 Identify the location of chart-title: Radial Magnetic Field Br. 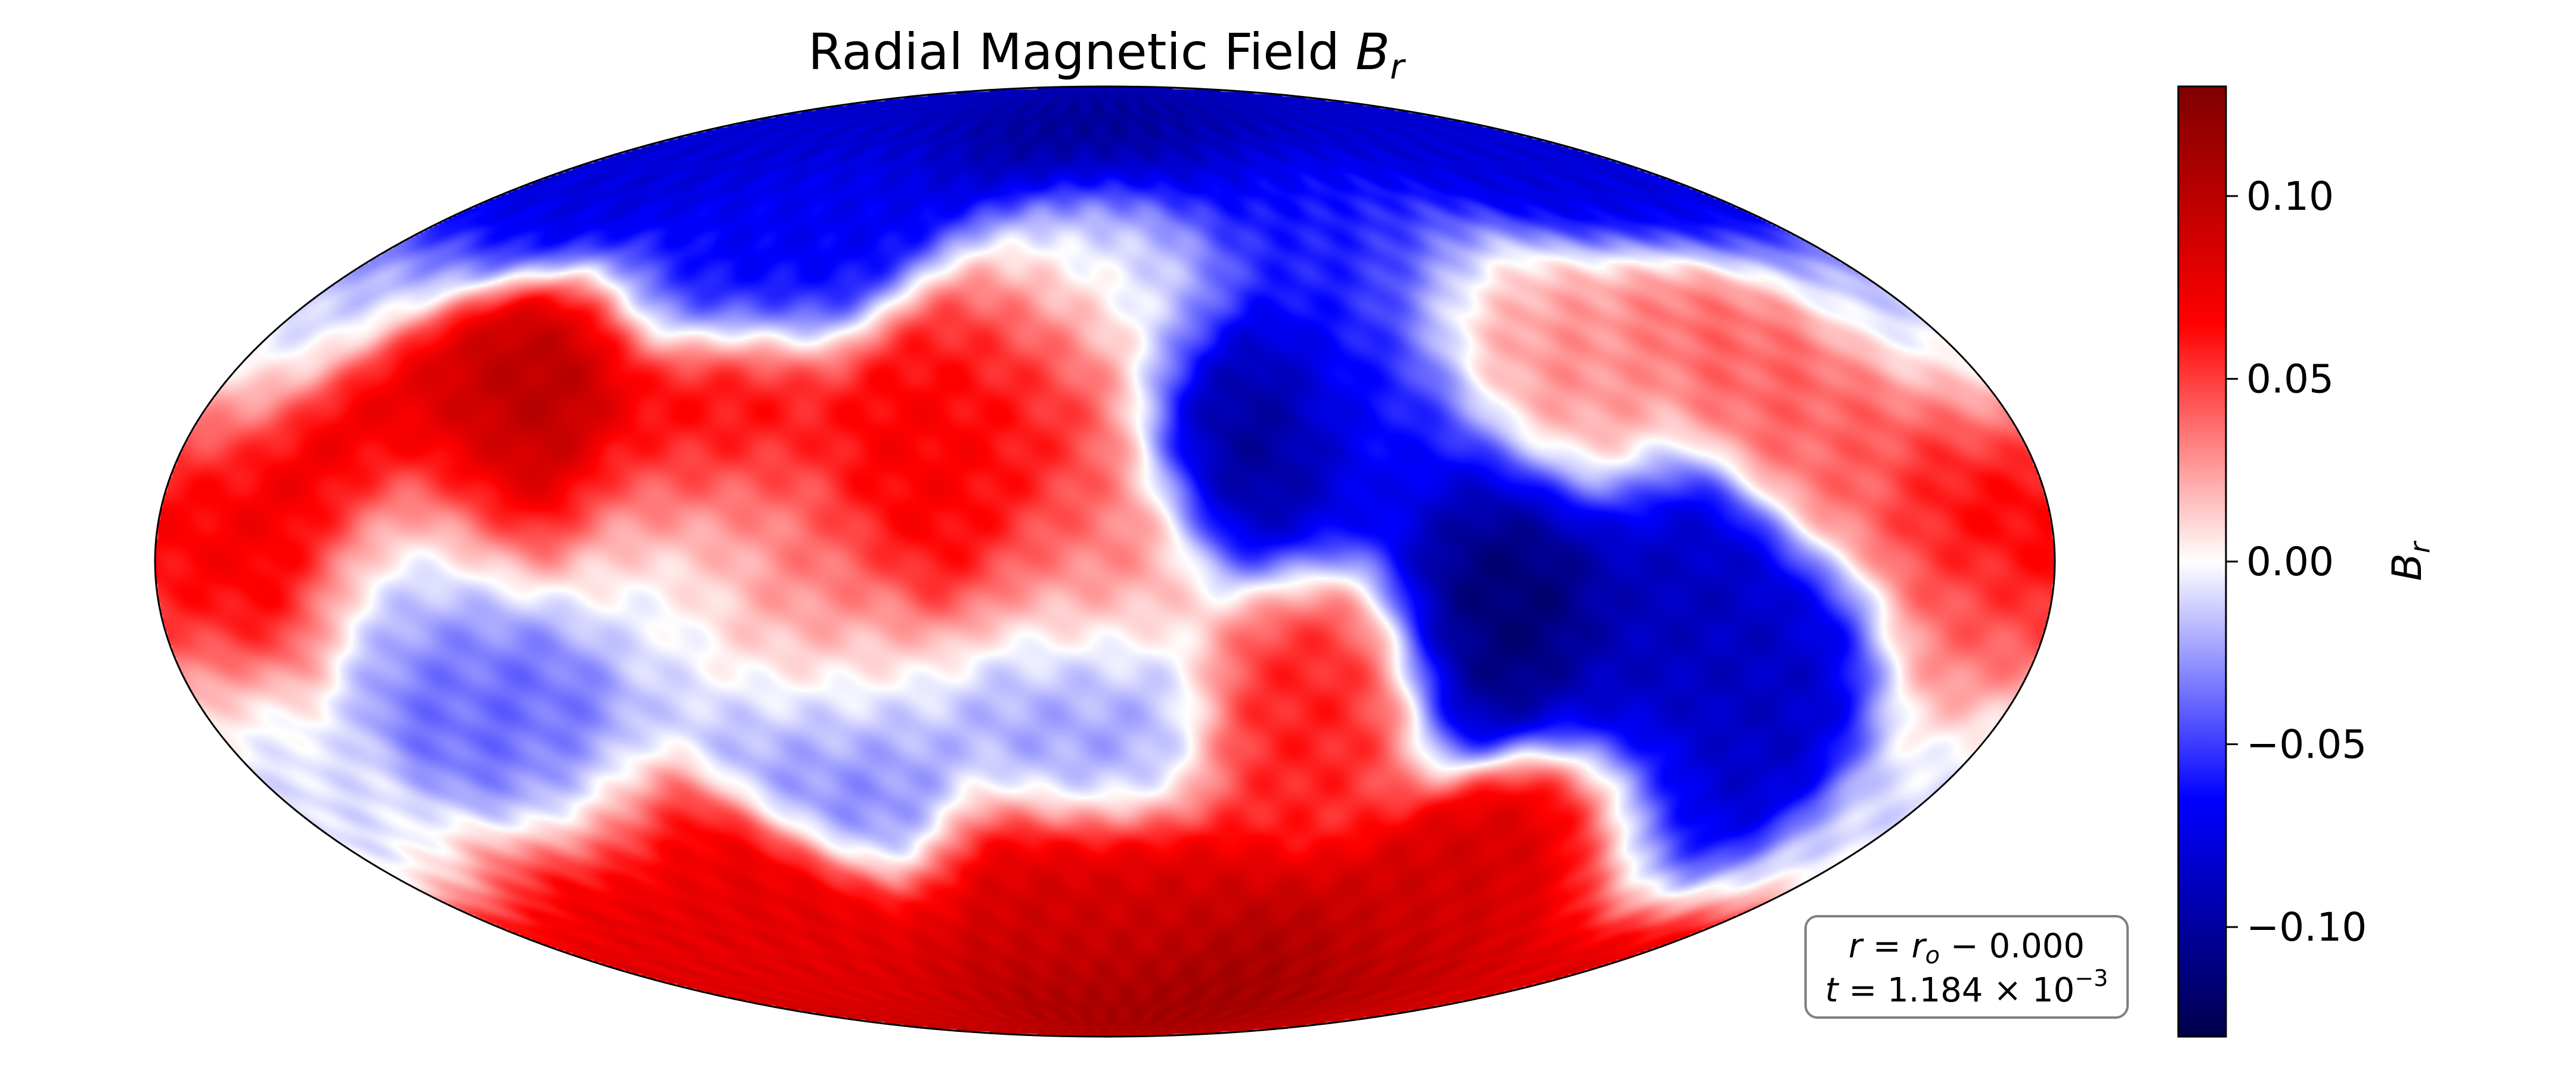
(1107, 55).